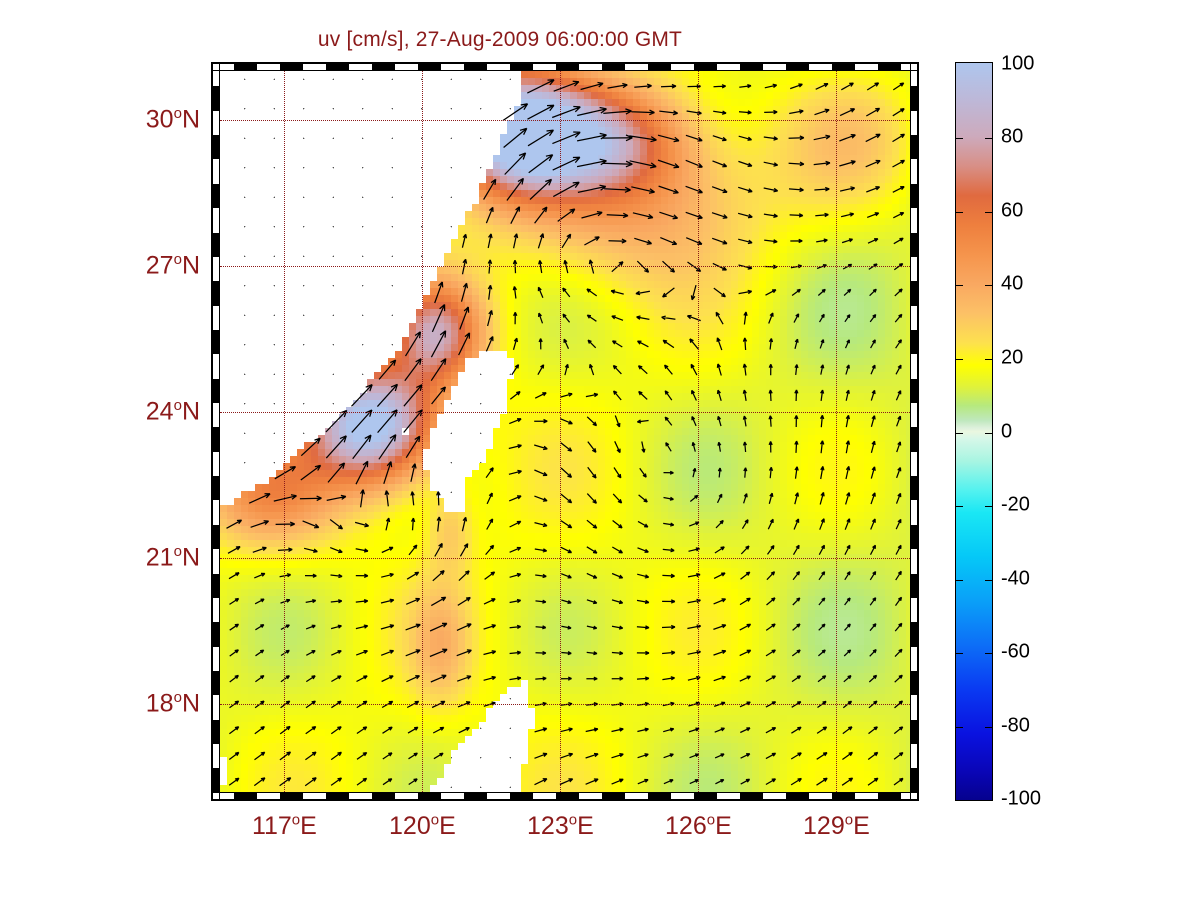 The height and width of the screenshot is (900, 1200). What do you see at coordinates (172, 703) in the screenshot?
I see `lat-tick-18: 18oN` at bounding box center [172, 703].